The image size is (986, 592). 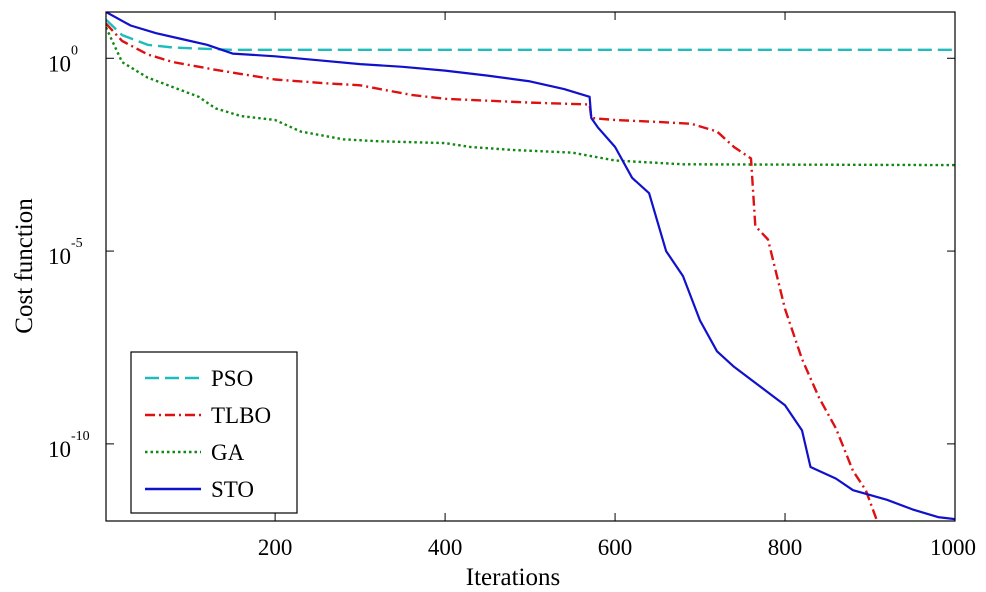 I want to click on y-axis-title: Cost function, so click(x=24, y=266).